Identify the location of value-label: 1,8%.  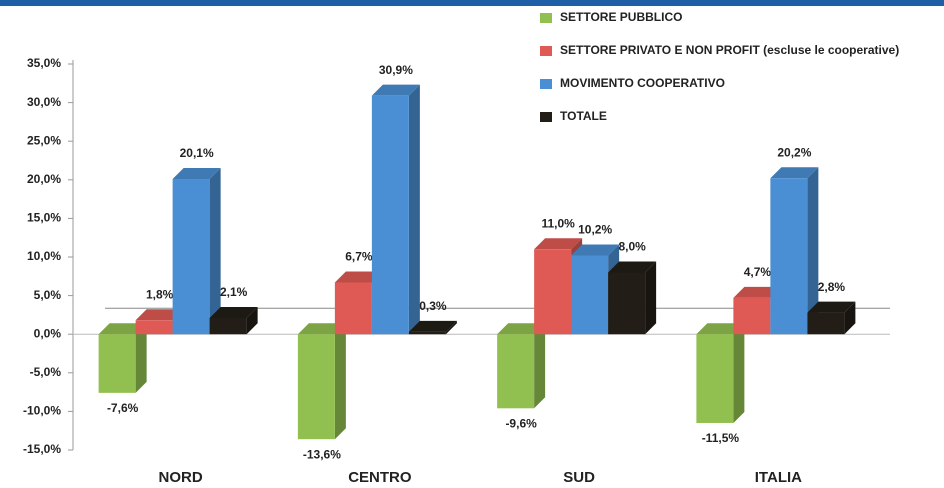
(160, 294).